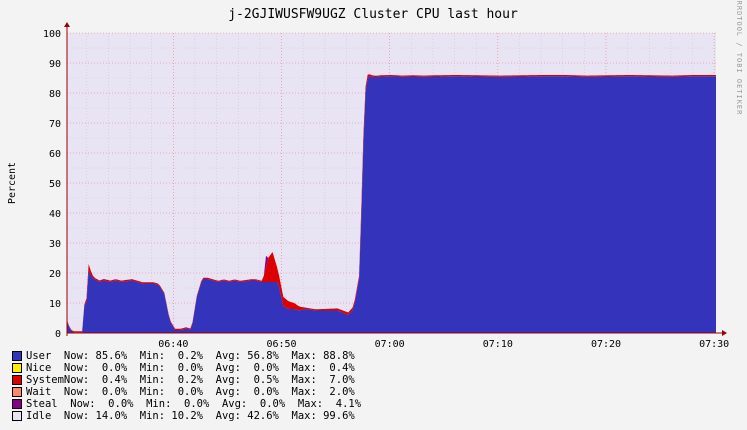 The height and width of the screenshot is (430, 747). I want to click on y-tick-label: 20, so click(55, 274).